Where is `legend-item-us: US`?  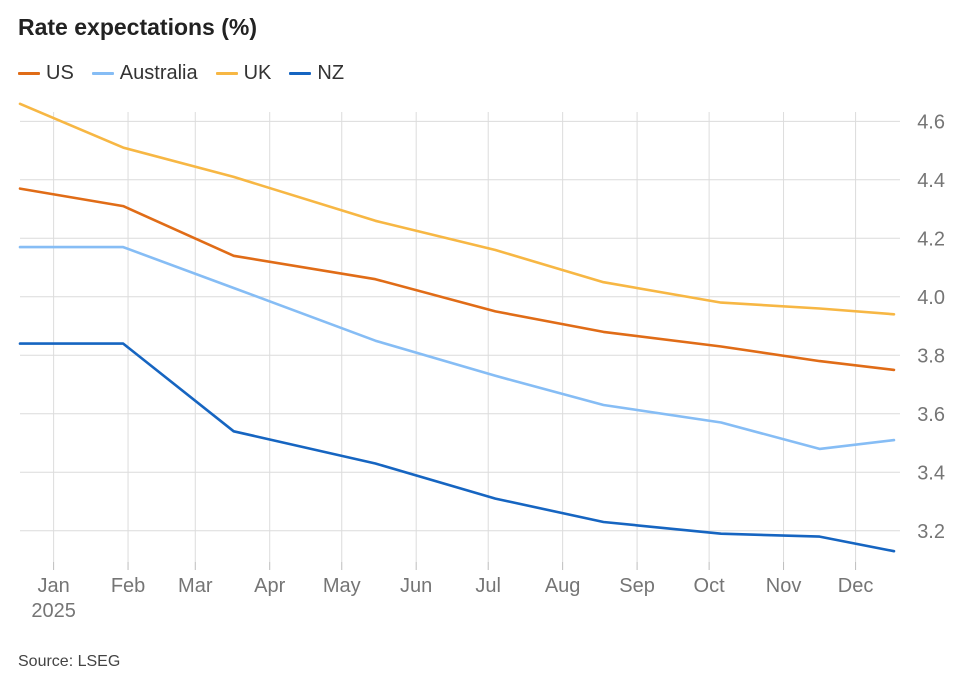
legend-item-us: US is located at coordinates (46, 73).